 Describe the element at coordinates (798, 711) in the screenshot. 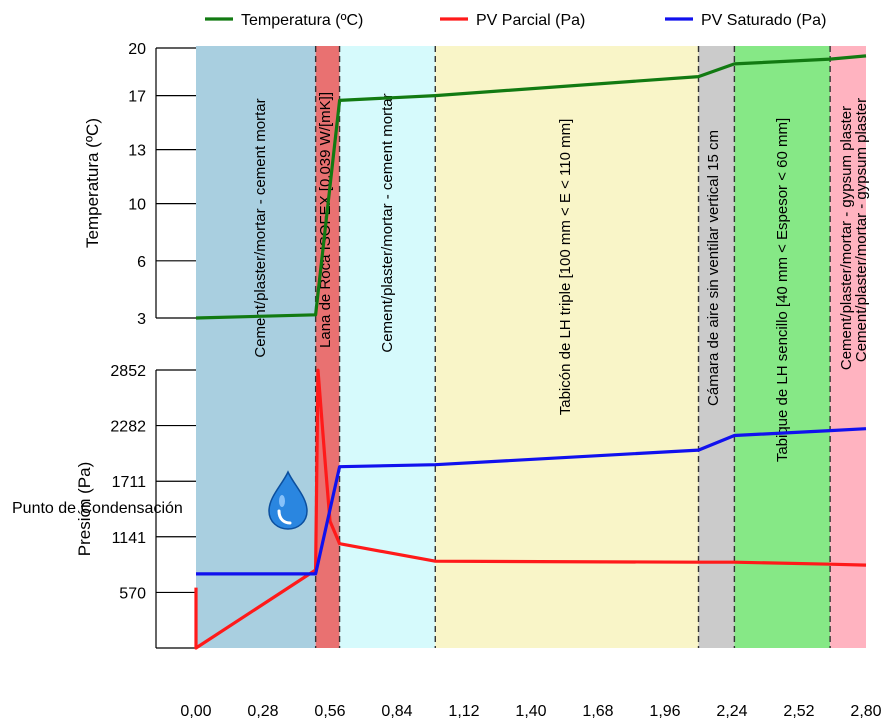

I see `x-tick-label: 2,52` at that location.